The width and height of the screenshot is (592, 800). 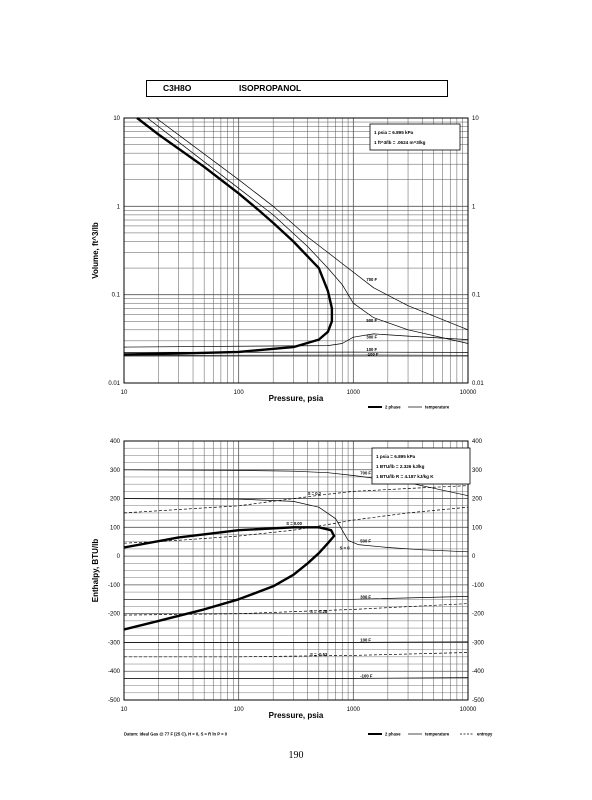 What do you see at coordinates (95, 250) in the screenshot?
I see `y-axis-title: Volume, ft^3/lb` at bounding box center [95, 250].